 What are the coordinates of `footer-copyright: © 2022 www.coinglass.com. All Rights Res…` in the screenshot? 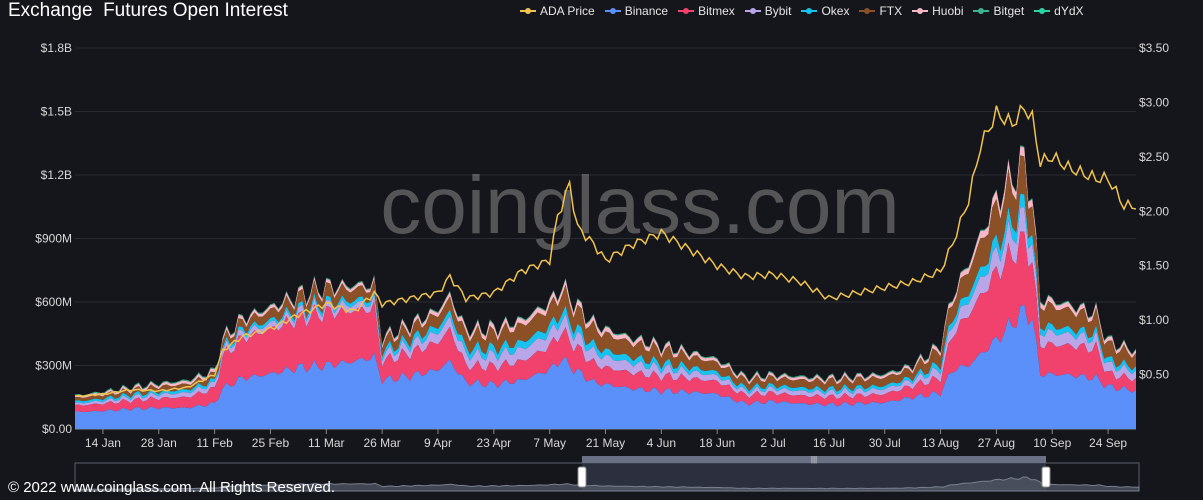 It's located at (172, 487).